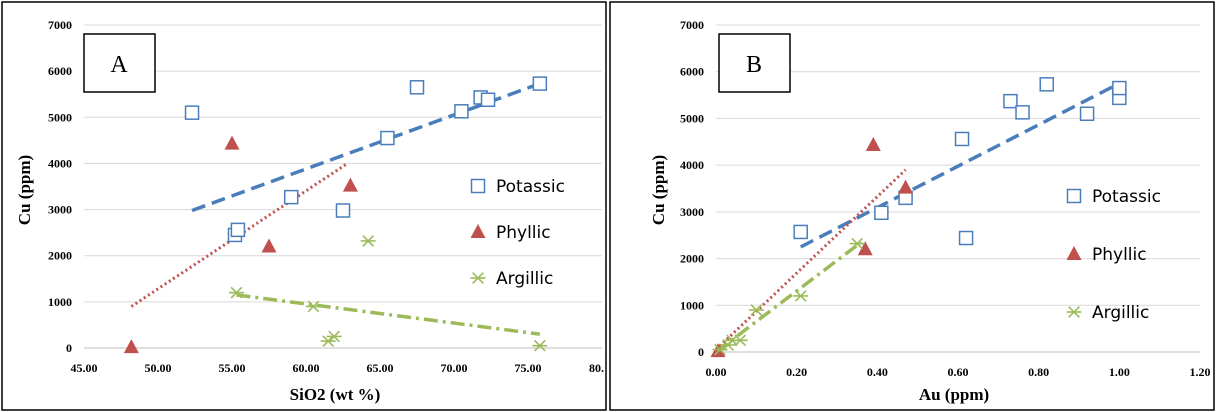  I want to click on x-tick-label: 55.00, so click(232, 368).